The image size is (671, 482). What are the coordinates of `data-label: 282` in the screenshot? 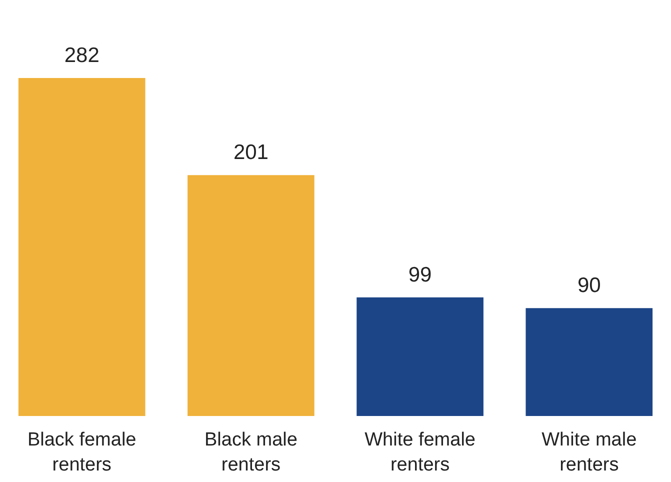 It's located at (82, 55).